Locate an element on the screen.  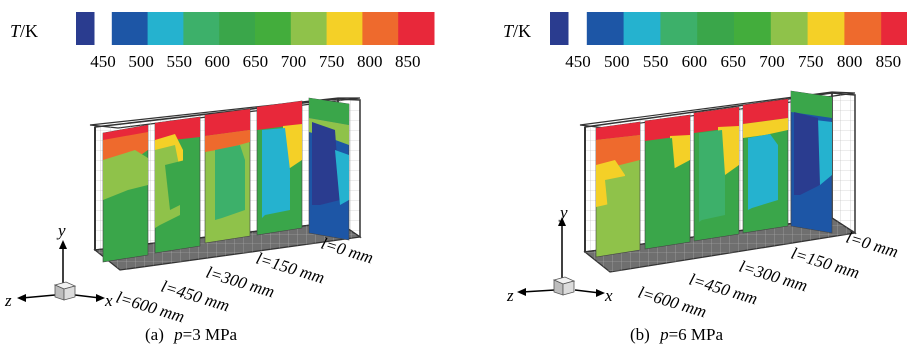
colorbar-swatches-b is located at coordinates (728, 28).